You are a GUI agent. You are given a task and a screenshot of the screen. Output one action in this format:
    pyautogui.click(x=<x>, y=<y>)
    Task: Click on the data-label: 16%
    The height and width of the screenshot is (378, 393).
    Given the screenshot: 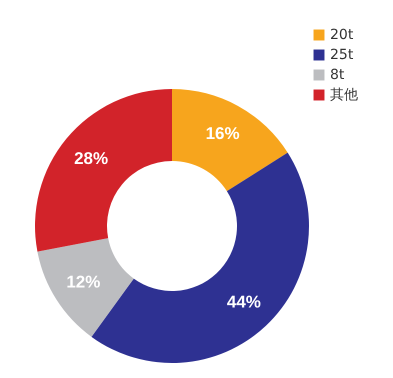 What is the action you would take?
    pyautogui.click(x=223, y=133)
    